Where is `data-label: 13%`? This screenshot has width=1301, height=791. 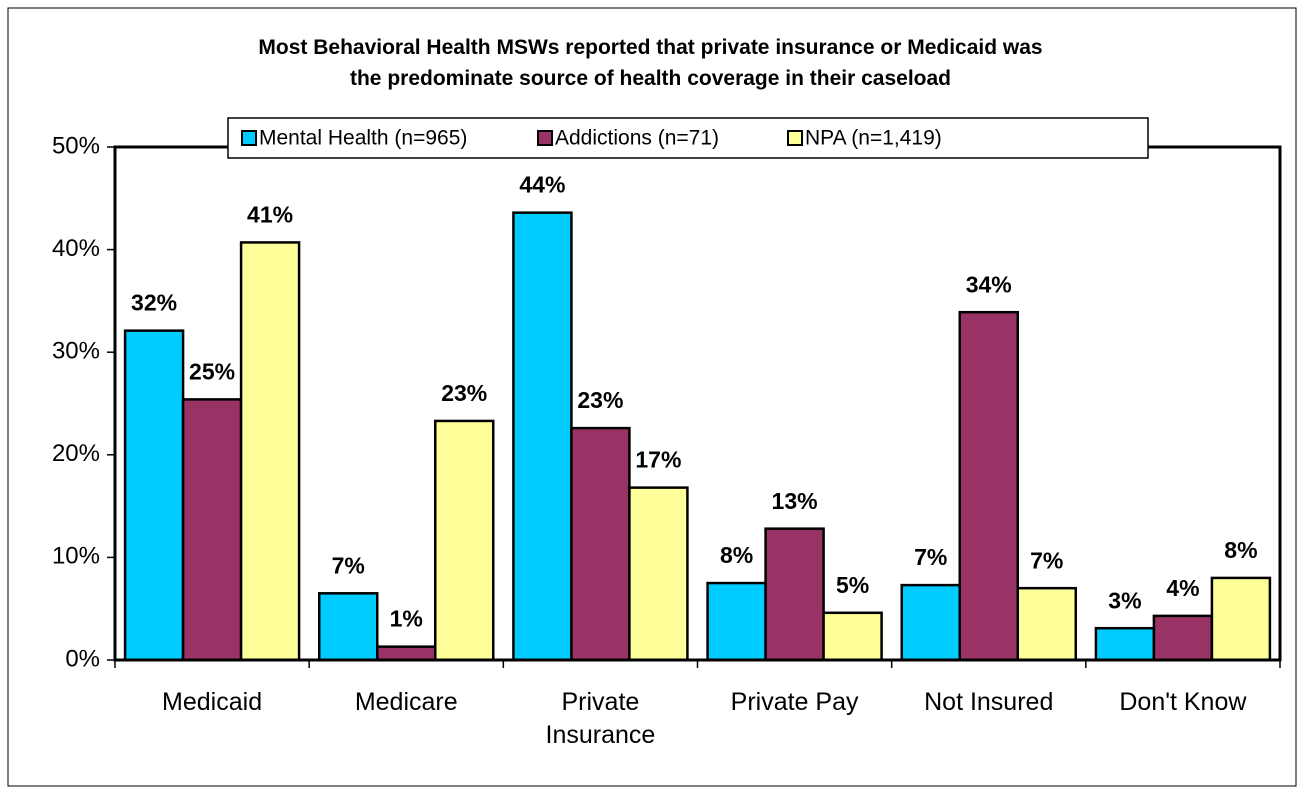 data-label: 13% is located at coordinates (795, 501).